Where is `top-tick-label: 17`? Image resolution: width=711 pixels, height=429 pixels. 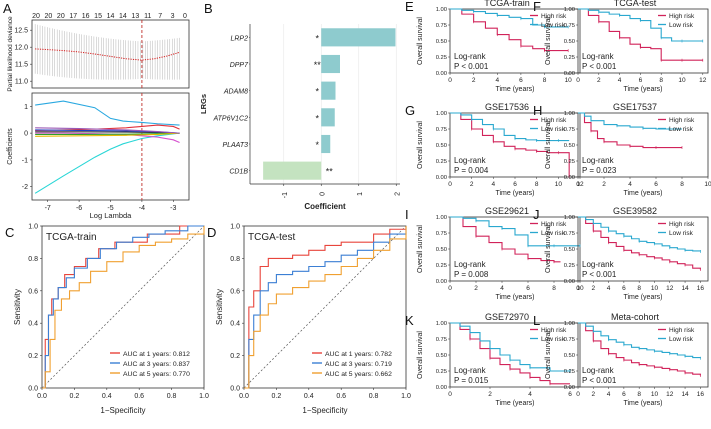 top-tick-label: 17 is located at coordinates (73, 16).